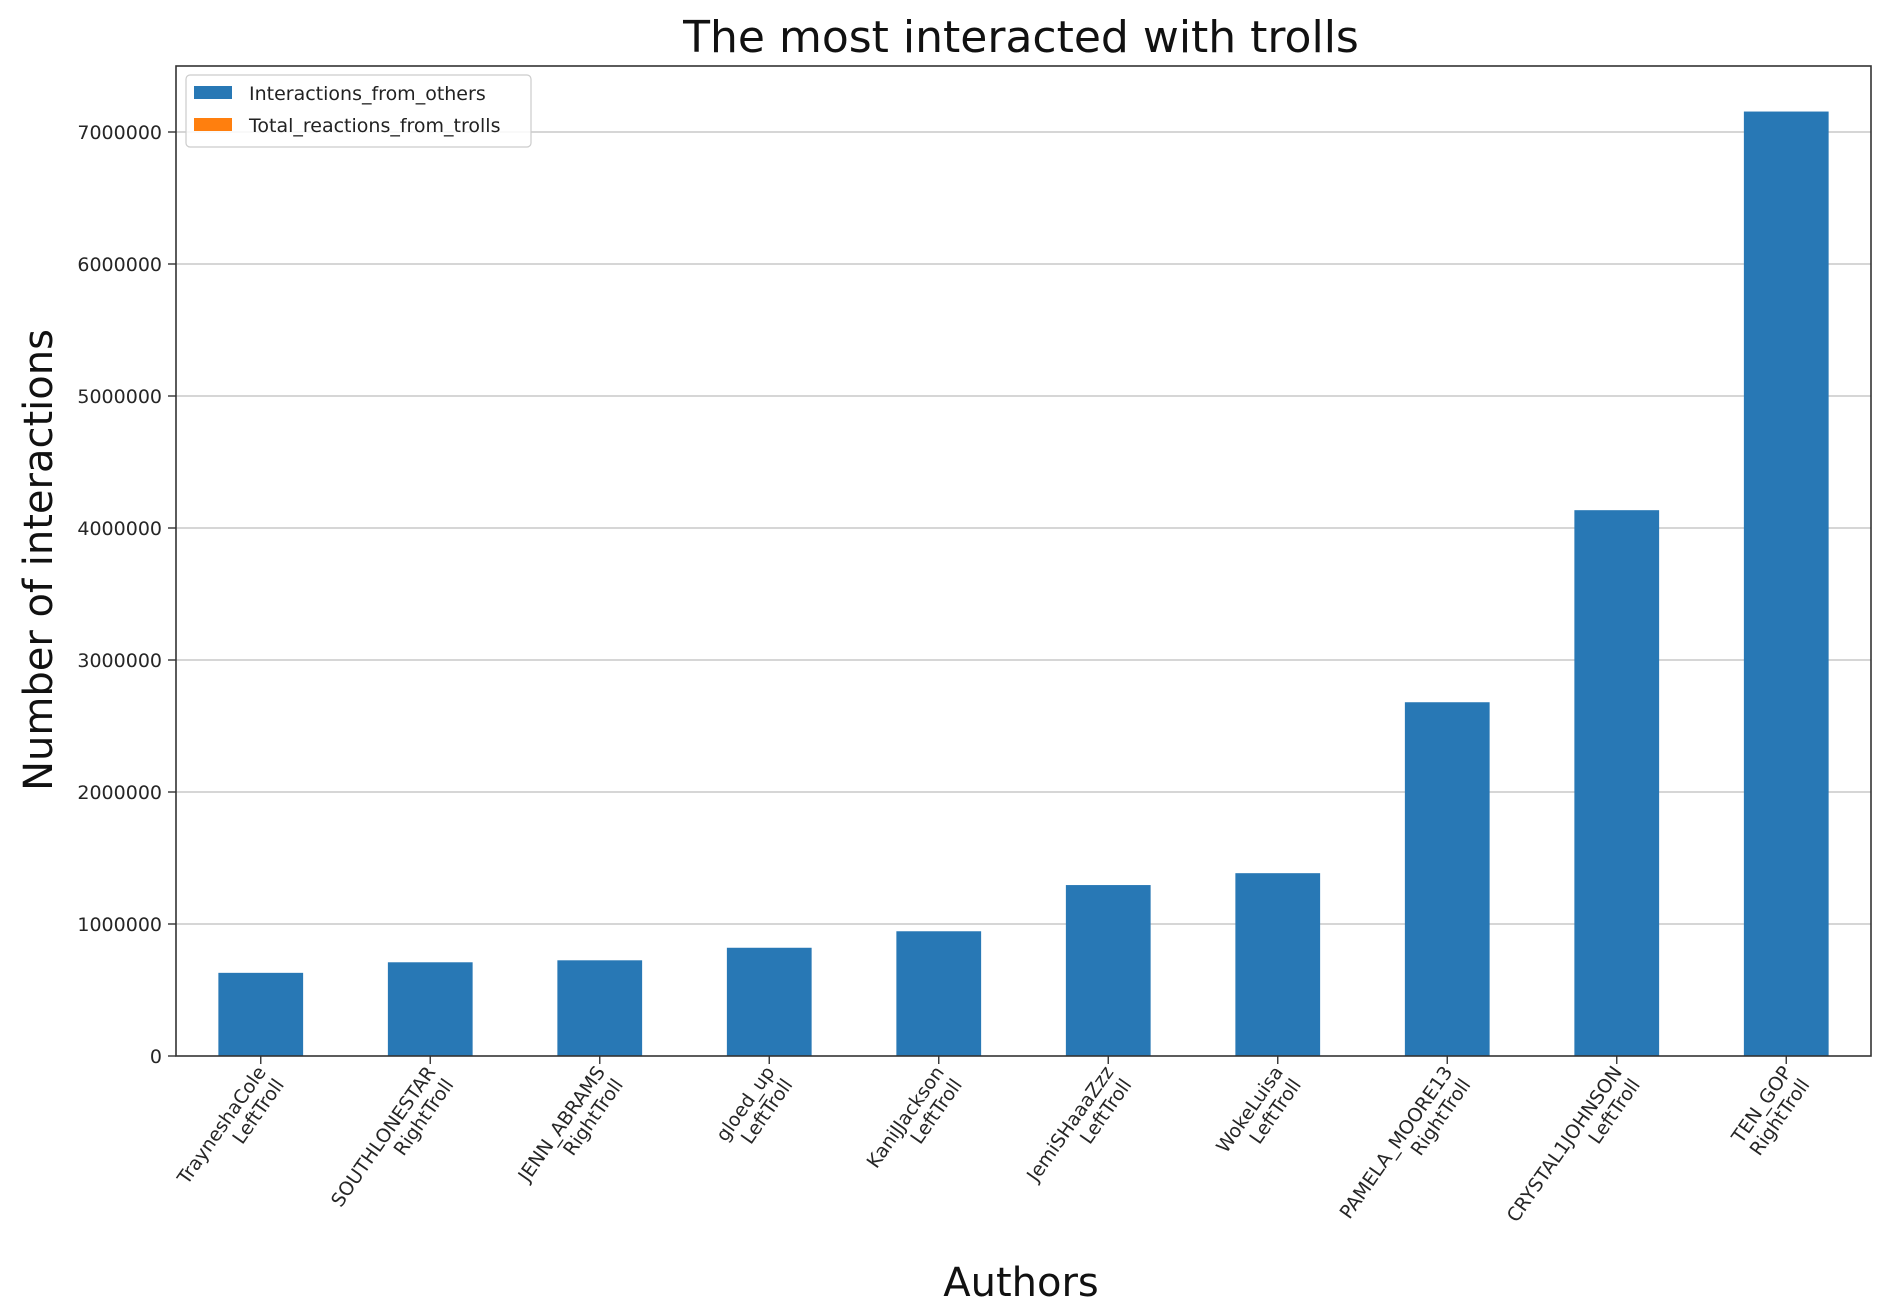  What do you see at coordinates (1565, 1144) in the screenshot?
I see `x-tick-label-line: CRYSTAL1JOHNSON` at bounding box center [1565, 1144].